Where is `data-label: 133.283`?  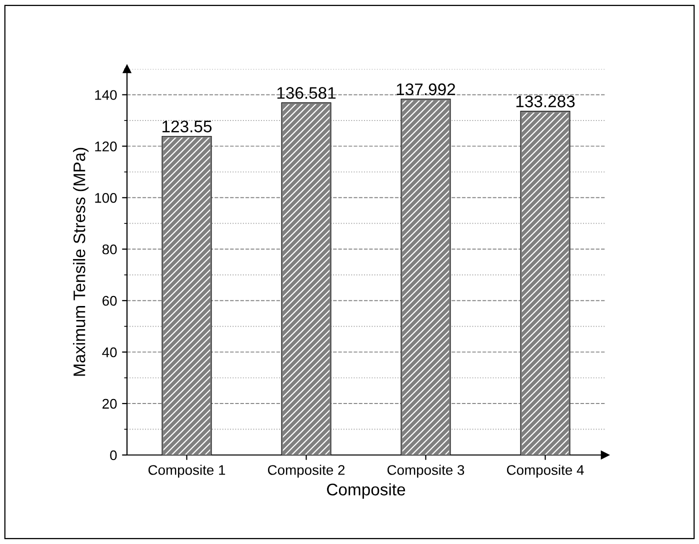
data-label: 133.283 is located at coordinates (545, 102).